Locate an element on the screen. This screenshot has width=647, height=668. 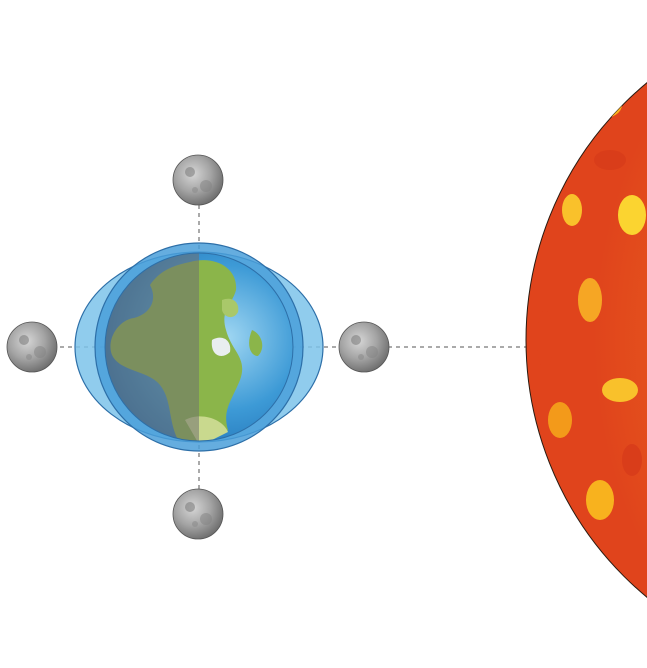
moon-right is located at coordinates (364, 347).